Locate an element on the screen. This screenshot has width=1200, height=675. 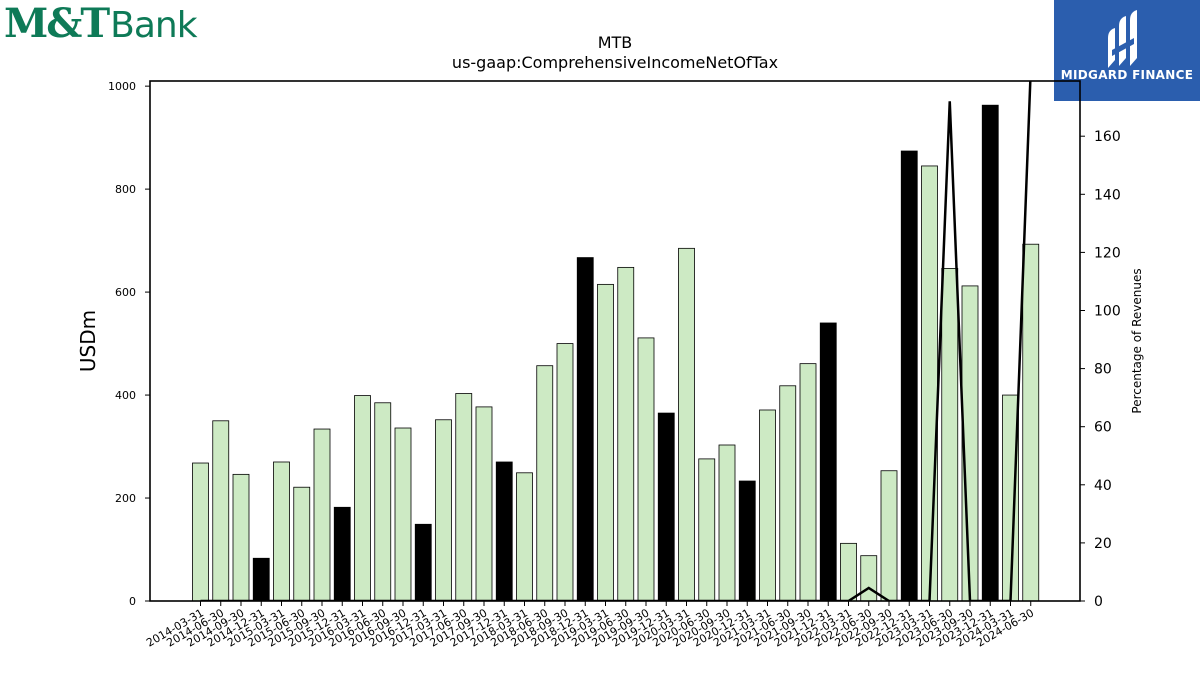
y-axis-right: 0 20 40 60 80 100 120 140 160 is located at coordinates (1100, 369).